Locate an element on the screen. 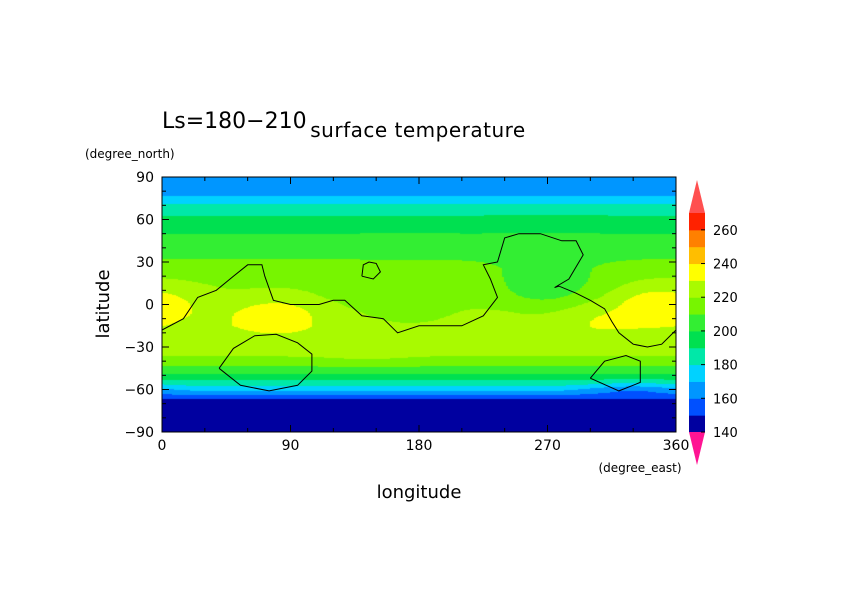 The height and width of the screenshot is (595, 842). y-tick-label-0: 0 is located at coordinates (149, 306).